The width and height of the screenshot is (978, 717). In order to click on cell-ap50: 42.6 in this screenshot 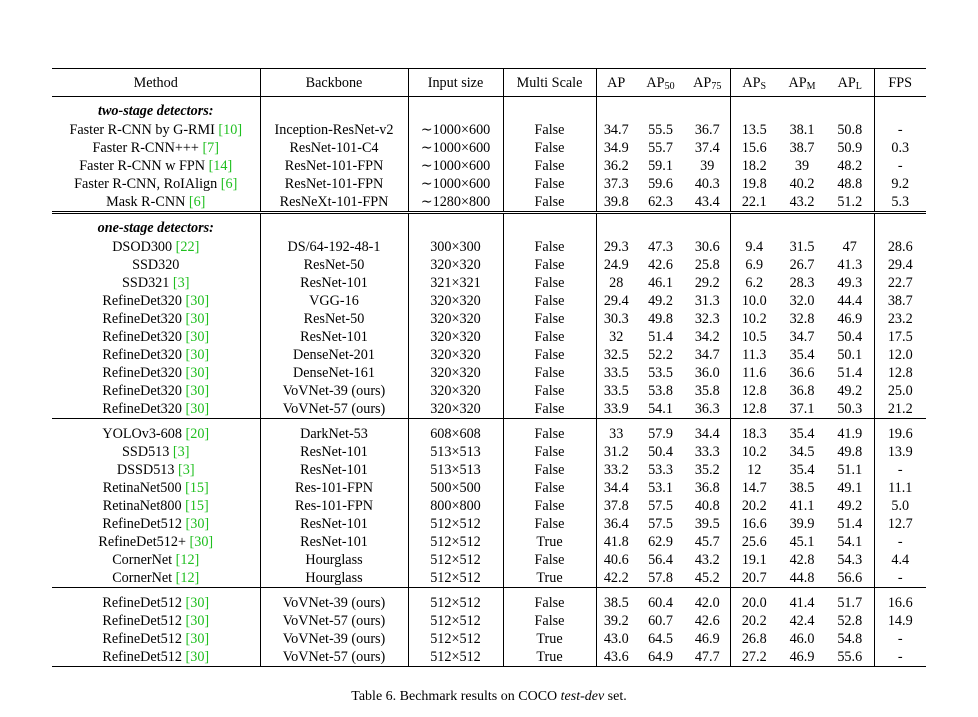, I will do `click(660, 265)`.